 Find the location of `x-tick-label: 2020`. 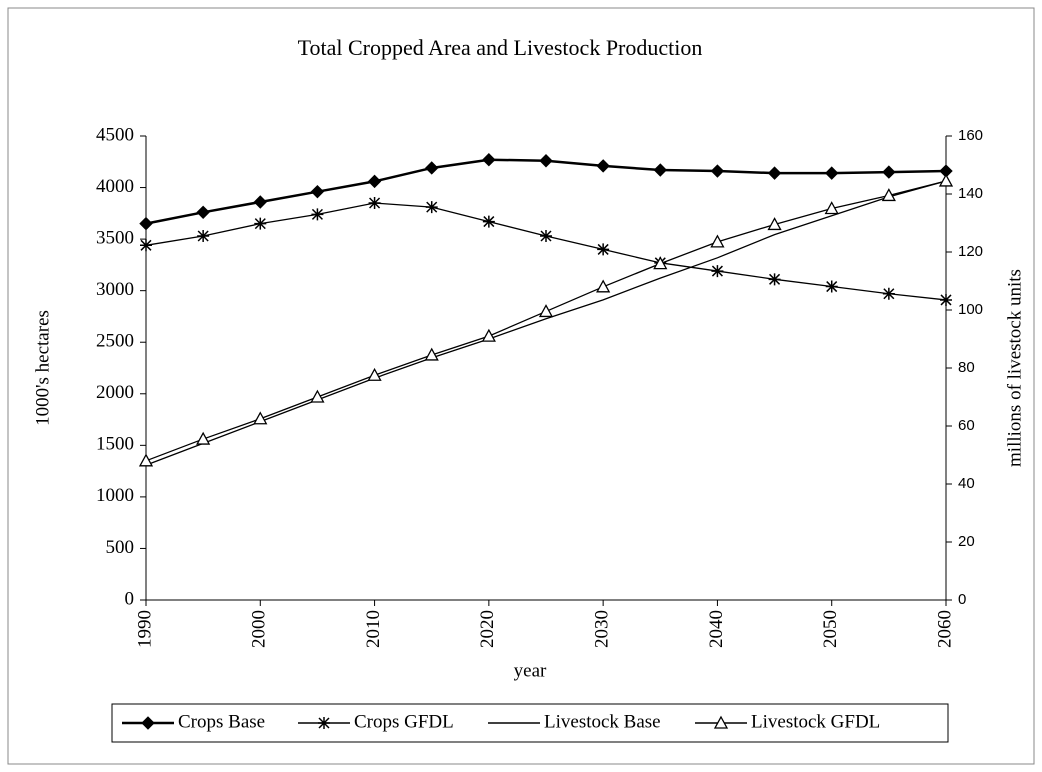

x-tick-label: 2020 is located at coordinates (487, 629).